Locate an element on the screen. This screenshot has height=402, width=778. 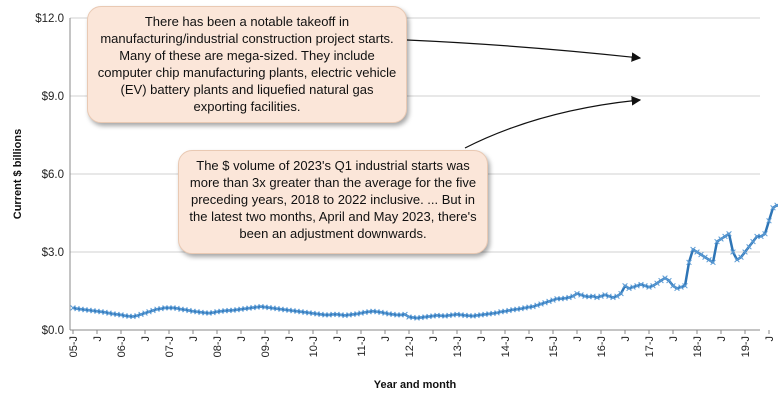
x-tick-label: 19-J is located at coordinates (746, 346).